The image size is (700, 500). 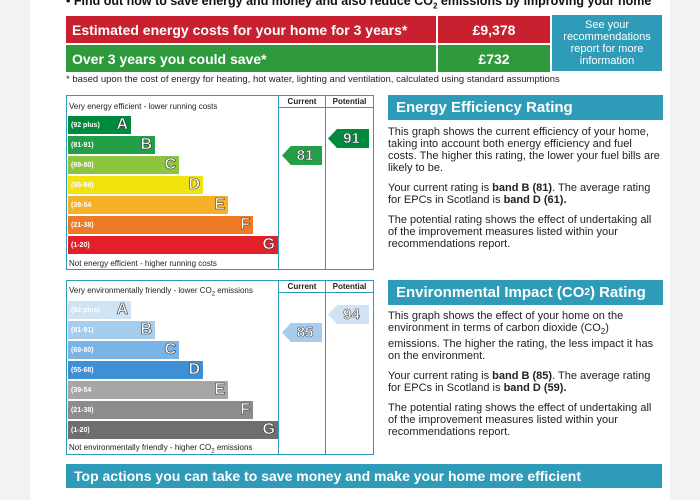 What do you see at coordinates (302, 101) in the screenshot?
I see `energy-current-header: Current` at bounding box center [302, 101].